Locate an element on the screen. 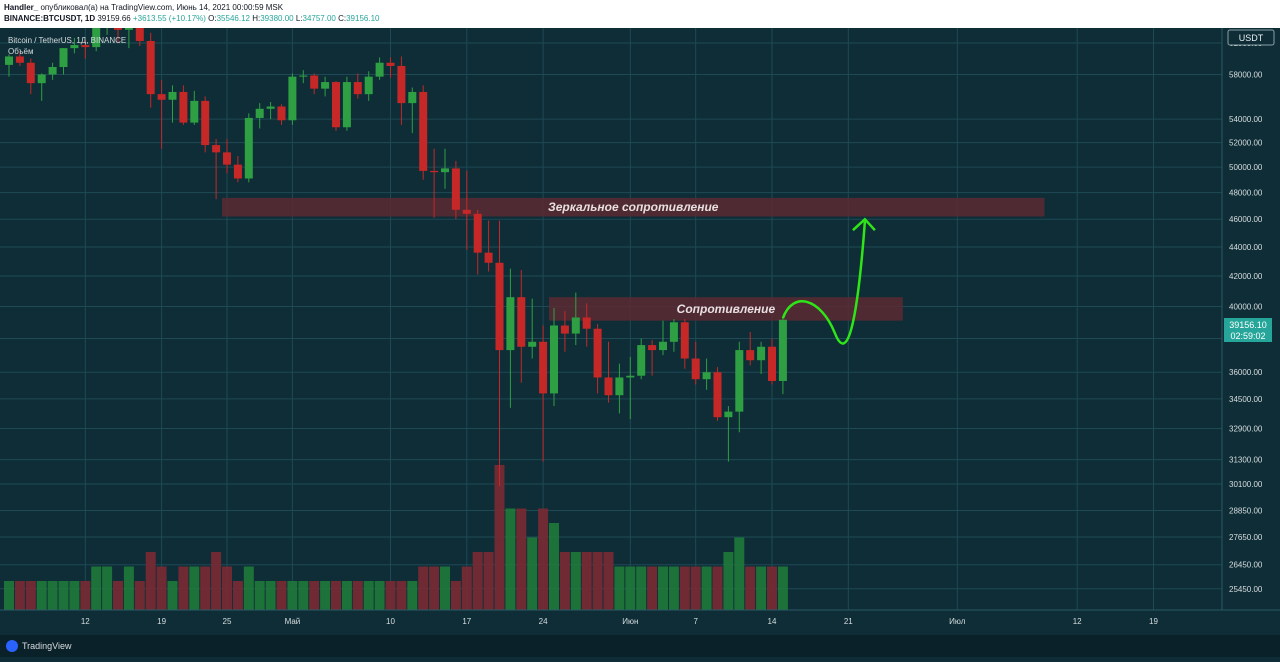 The height and width of the screenshot is (662, 1280). price-tick-label: 44000.00 is located at coordinates (1246, 247).